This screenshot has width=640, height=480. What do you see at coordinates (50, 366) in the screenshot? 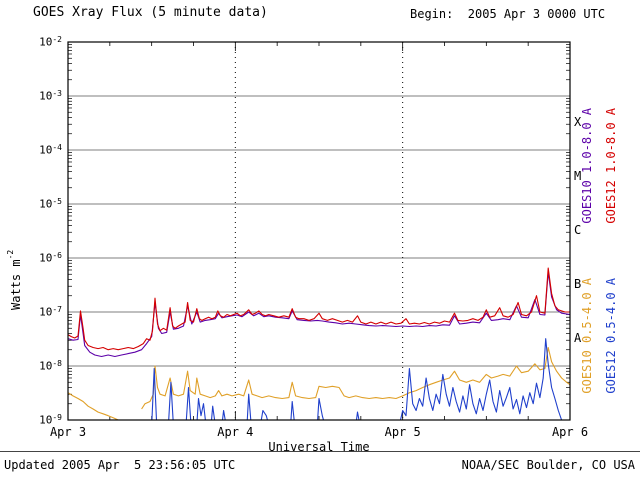
I see `y-tick-label-1e-8: 10⁻⁸` at bounding box center [50, 366].